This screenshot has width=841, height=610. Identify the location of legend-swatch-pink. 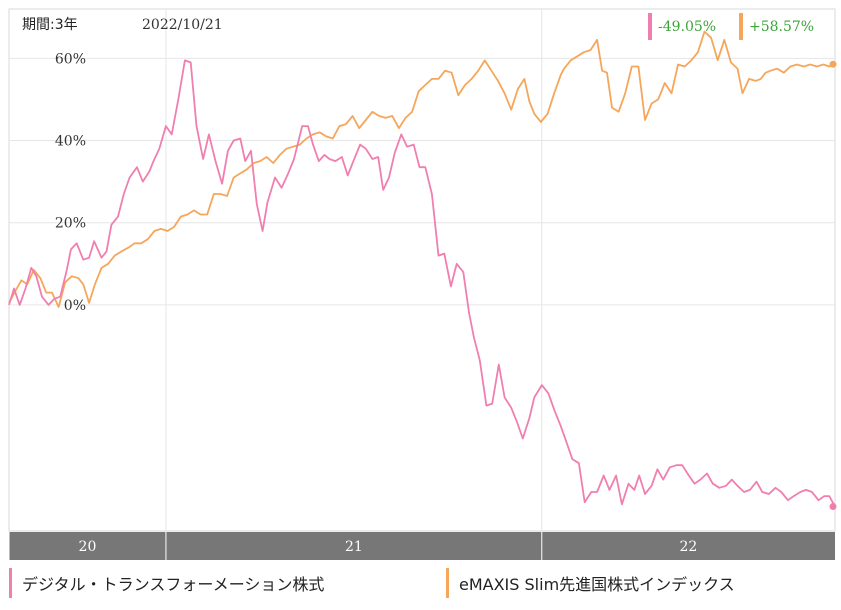
(10, 583).